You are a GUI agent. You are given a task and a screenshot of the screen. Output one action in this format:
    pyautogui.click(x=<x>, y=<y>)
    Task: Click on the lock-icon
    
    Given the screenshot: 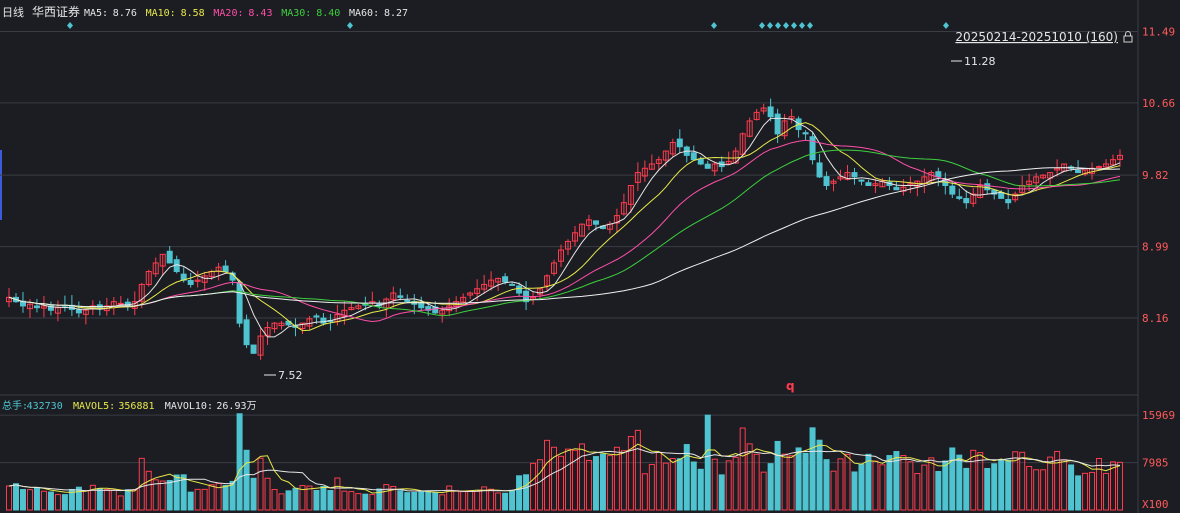 What is the action you would take?
    pyautogui.click(x=1128, y=37)
    